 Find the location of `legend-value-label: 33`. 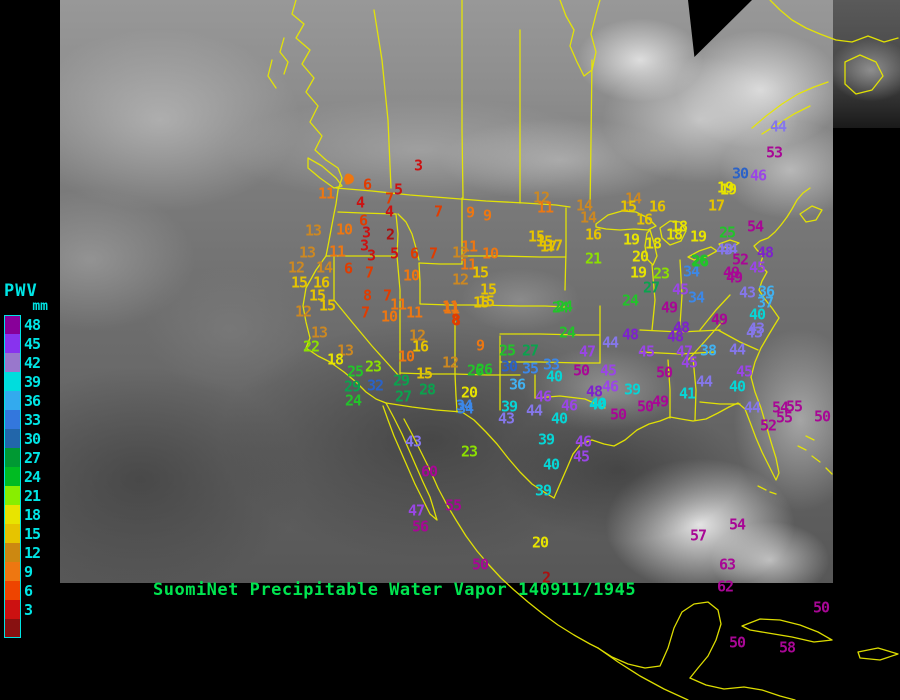

legend-value-label: 33 is located at coordinates (32, 419).